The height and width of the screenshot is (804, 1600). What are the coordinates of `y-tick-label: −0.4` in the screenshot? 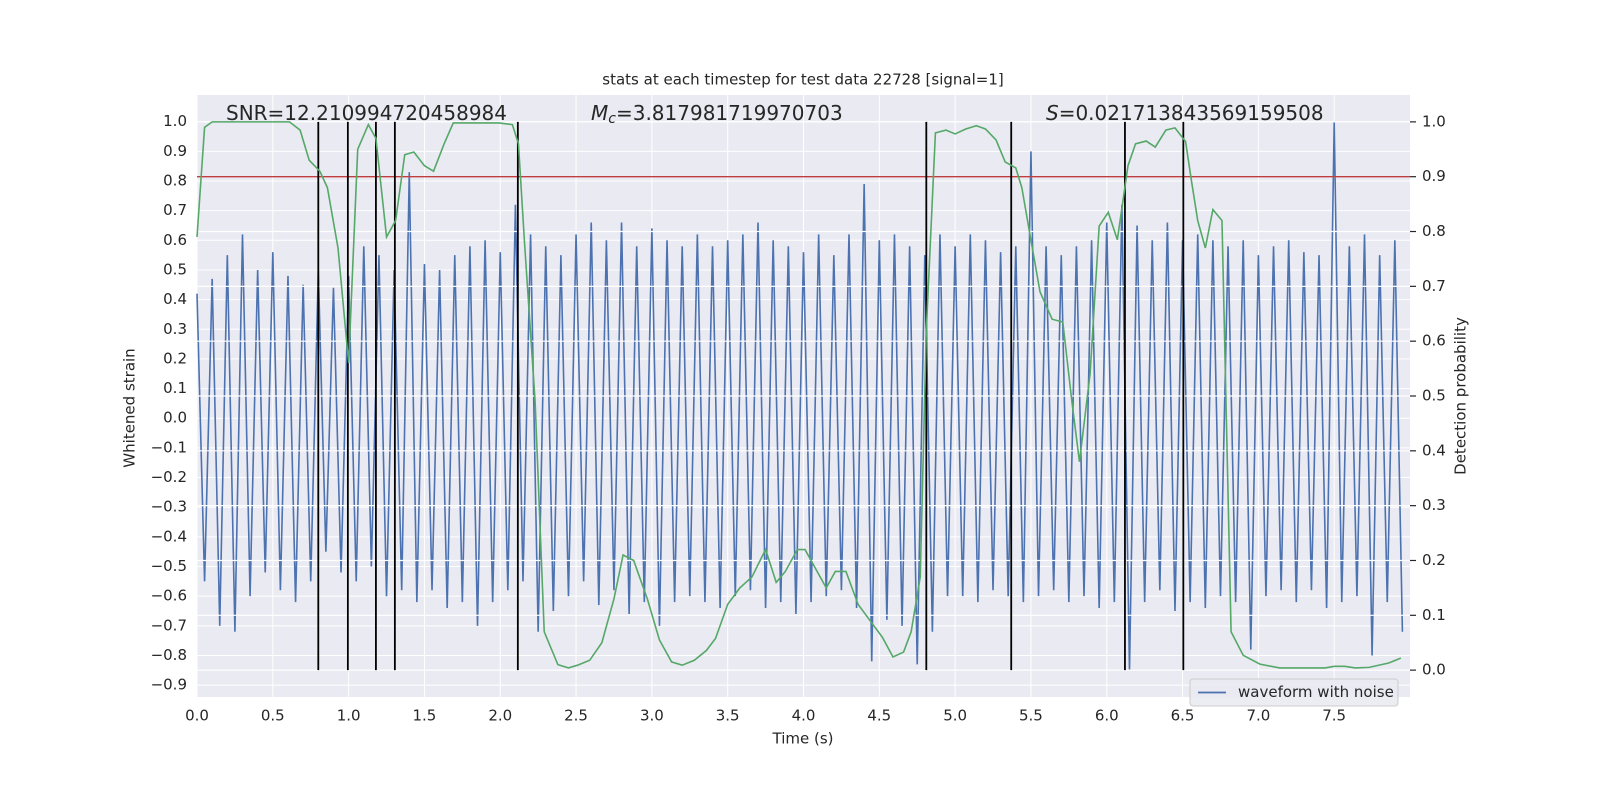 It's located at (169, 536).